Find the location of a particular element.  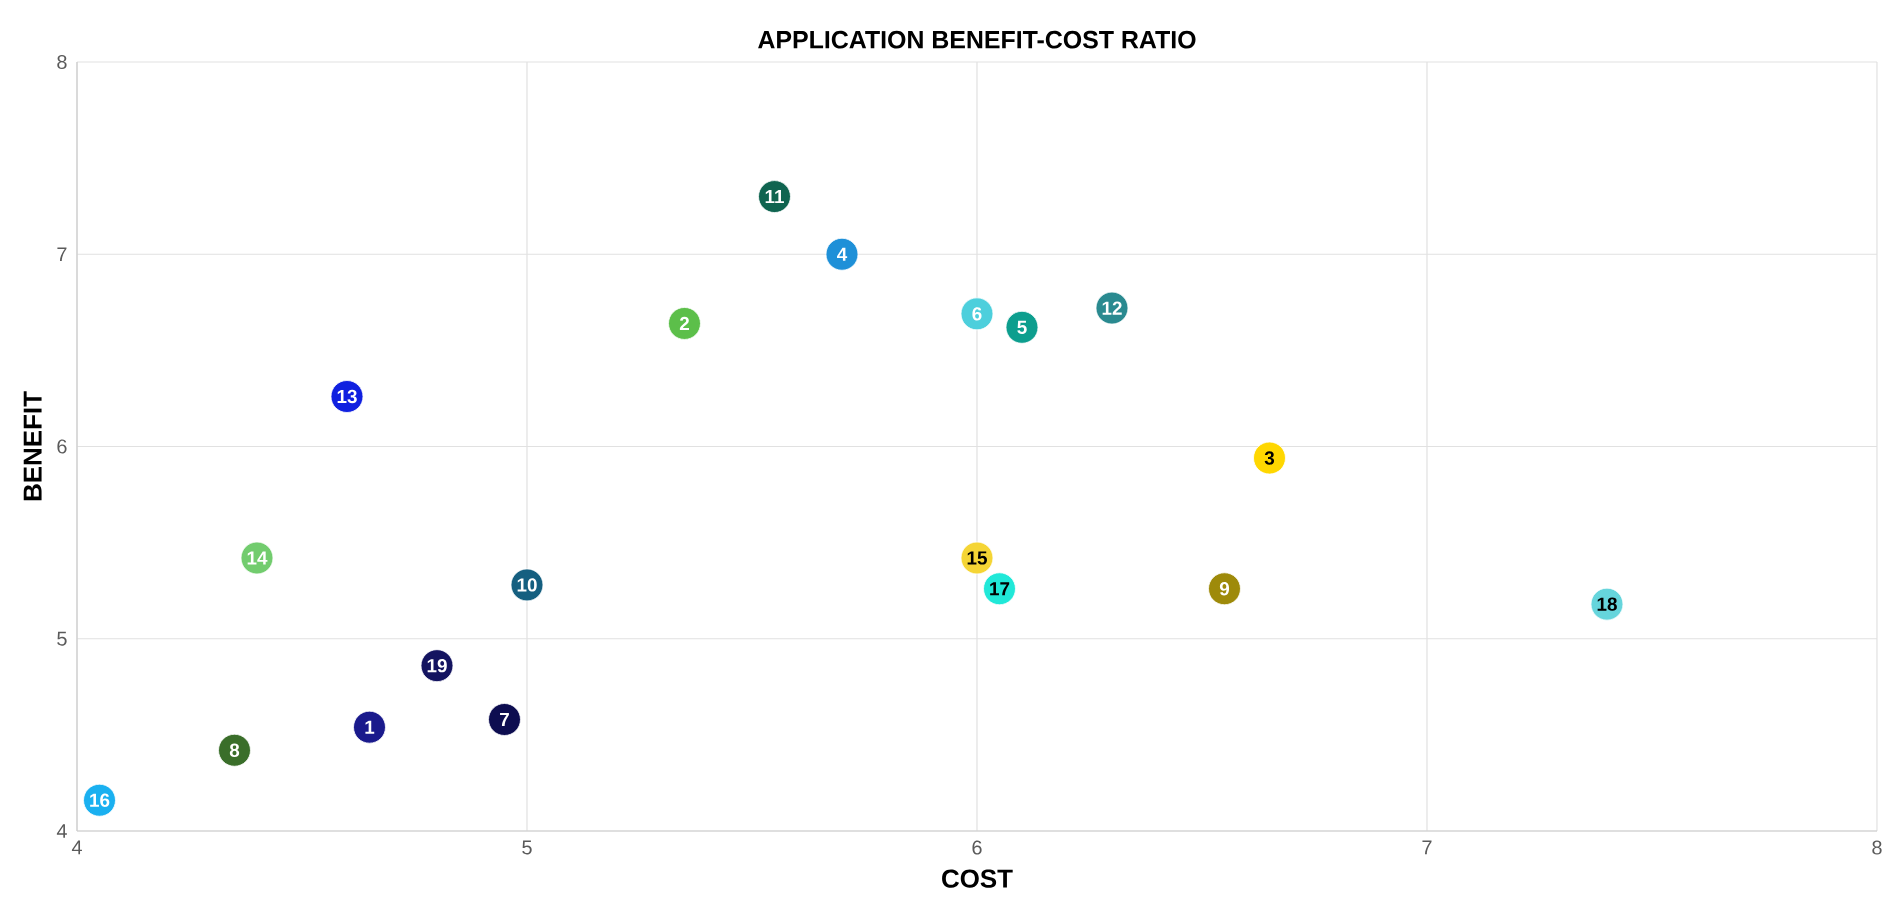

y-tick-label: 5 is located at coordinates (62, 638).